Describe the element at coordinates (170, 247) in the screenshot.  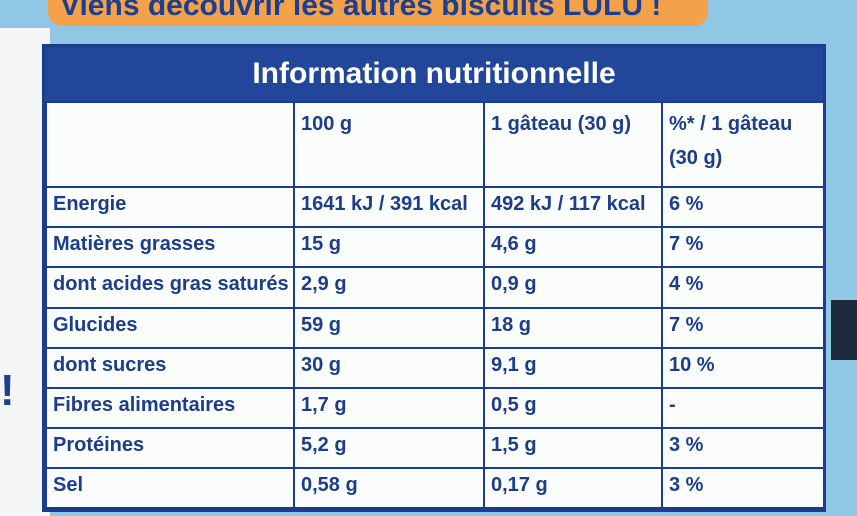
I see `row-label: Matières grasses` at that location.